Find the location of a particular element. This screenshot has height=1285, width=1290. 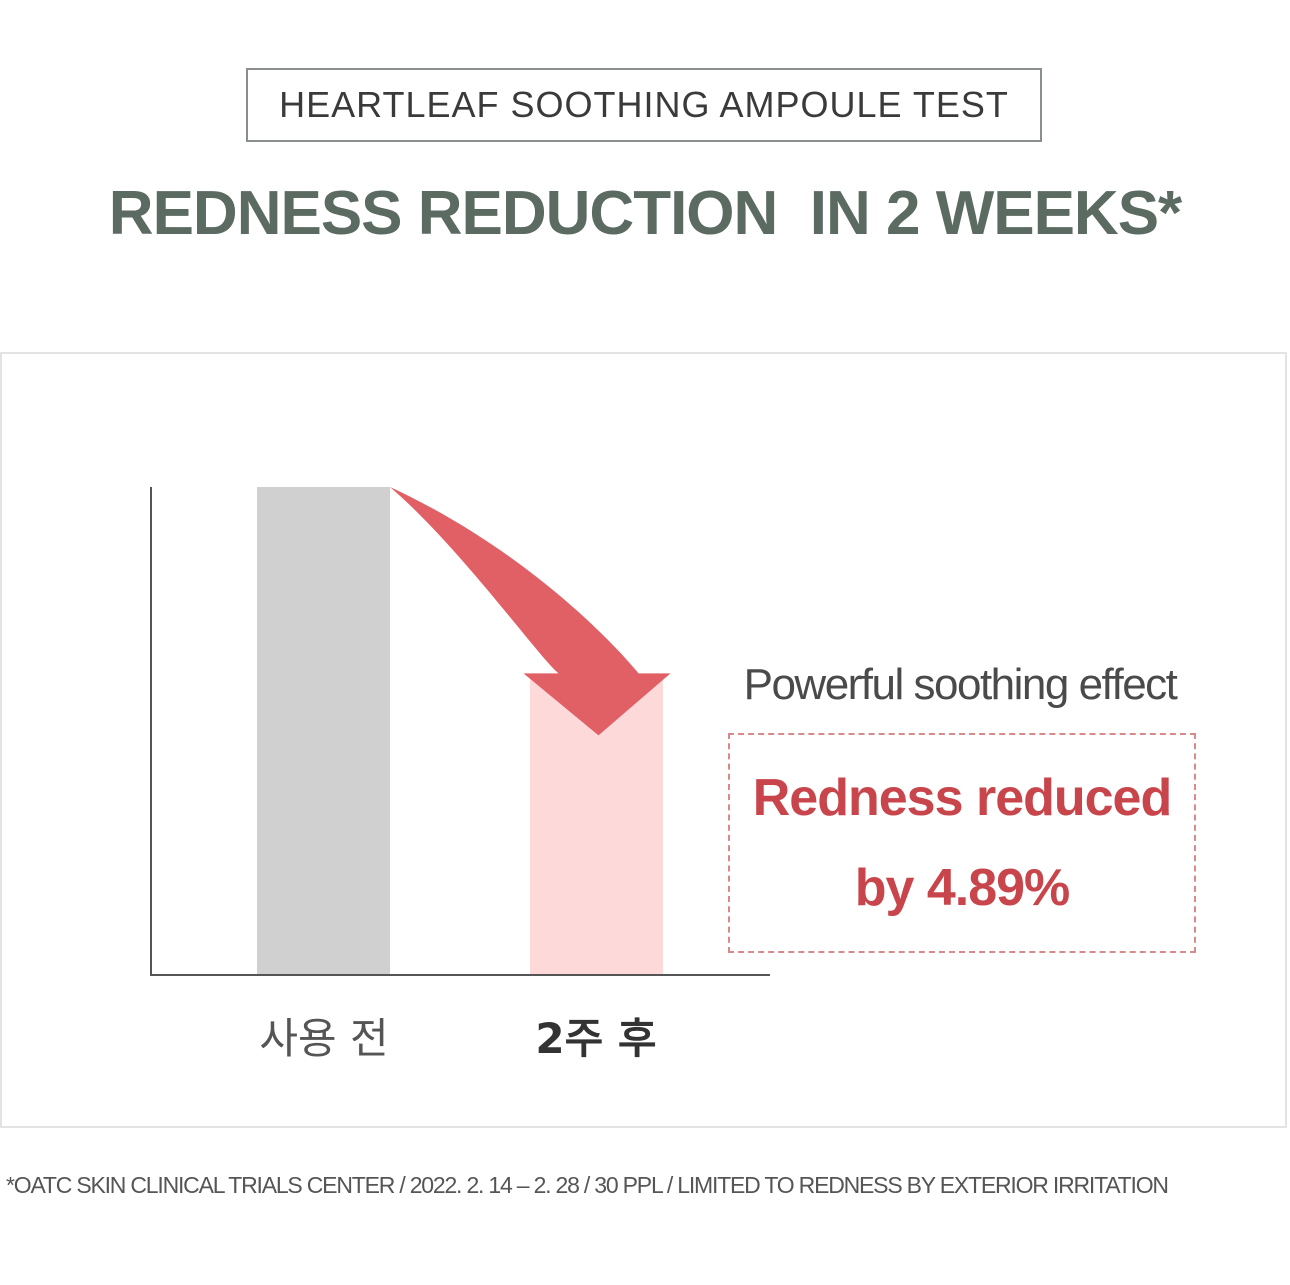

headline: REDNESS REDUCTION IN 2 WEEKS* is located at coordinates (645, 213).